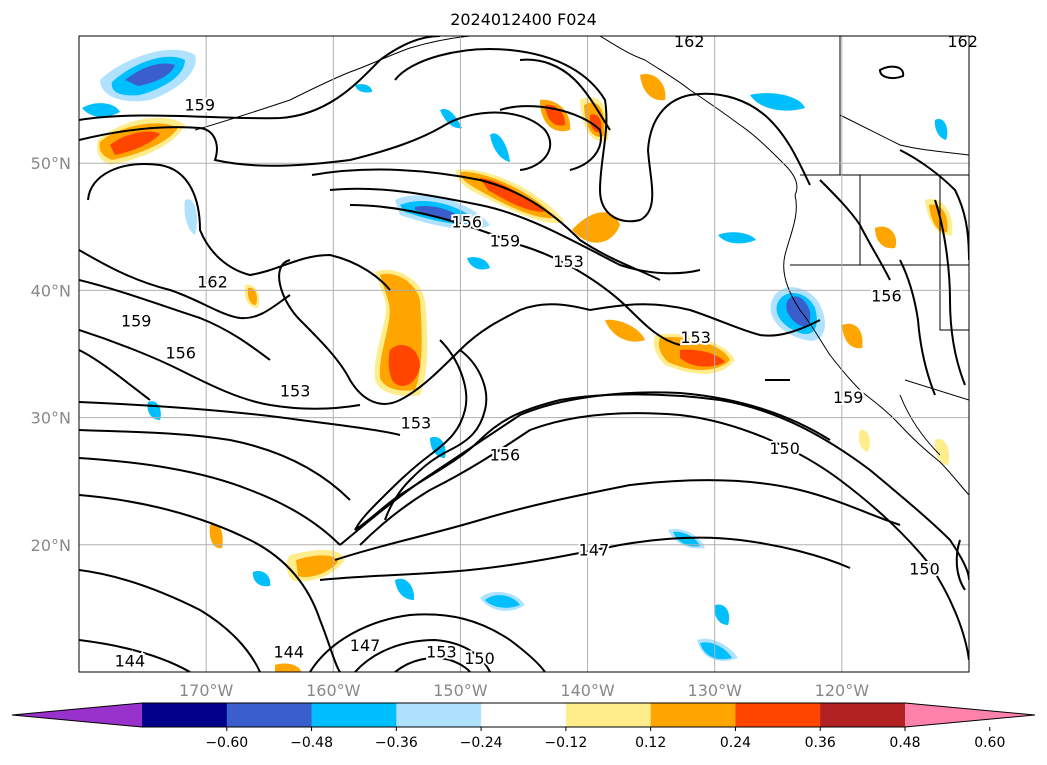 This screenshot has height=765, width=1047. Describe the element at coordinates (523, 19) in the screenshot. I see `map-title: 2024012400 F024` at that location.